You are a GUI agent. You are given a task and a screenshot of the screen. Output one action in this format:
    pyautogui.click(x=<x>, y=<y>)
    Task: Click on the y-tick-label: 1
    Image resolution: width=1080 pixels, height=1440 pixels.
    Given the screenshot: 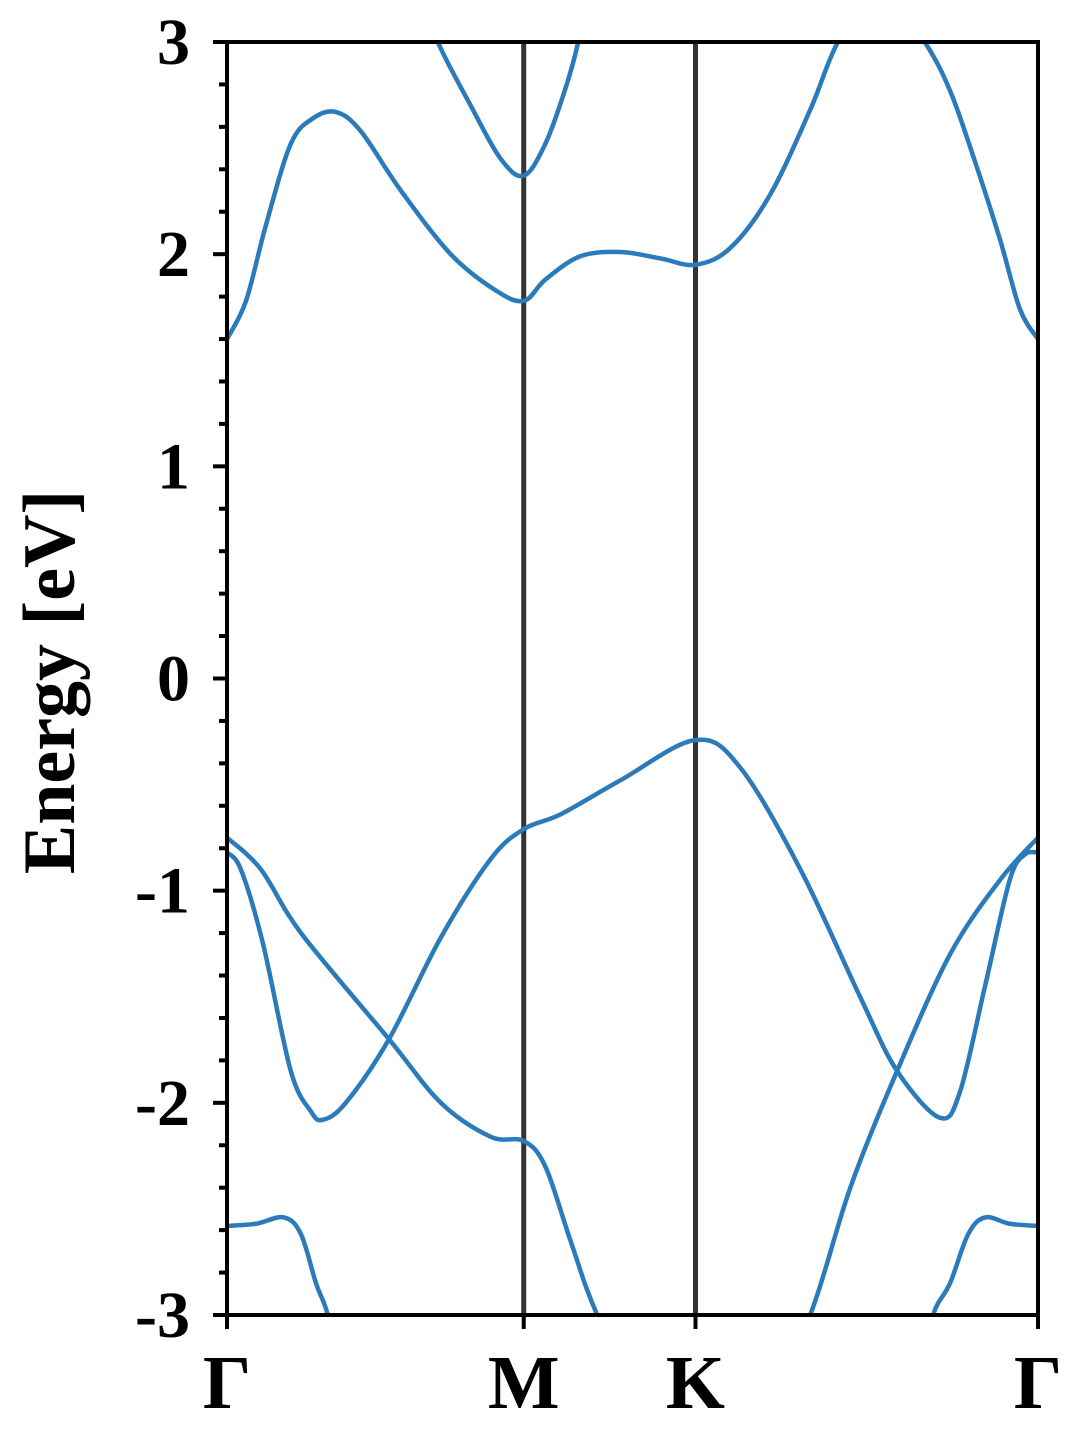 What is the action you would take?
    pyautogui.click(x=173, y=466)
    